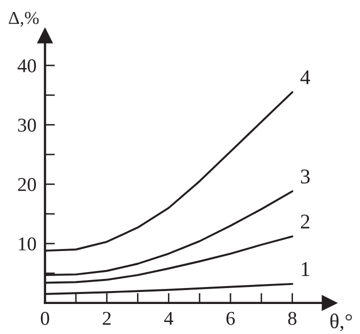  Describe the element at coordinates (23, 19) in the screenshot. I see `y-axis-title: Δ,%` at that location.